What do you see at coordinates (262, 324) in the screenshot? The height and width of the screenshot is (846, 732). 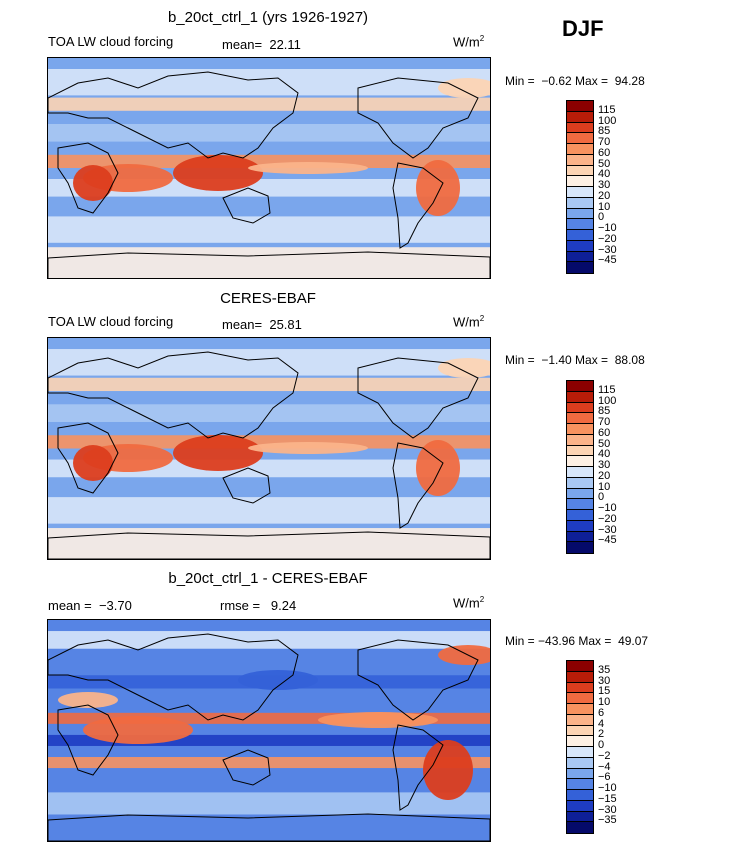 I see `panel-2-mean: mean= 25.81` at bounding box center [262, 324].